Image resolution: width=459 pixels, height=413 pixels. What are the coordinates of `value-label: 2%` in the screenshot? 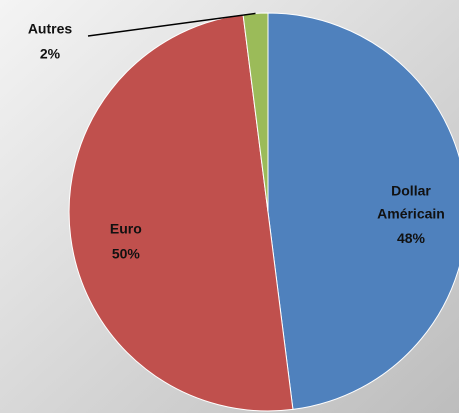 It's located at (50, 54).